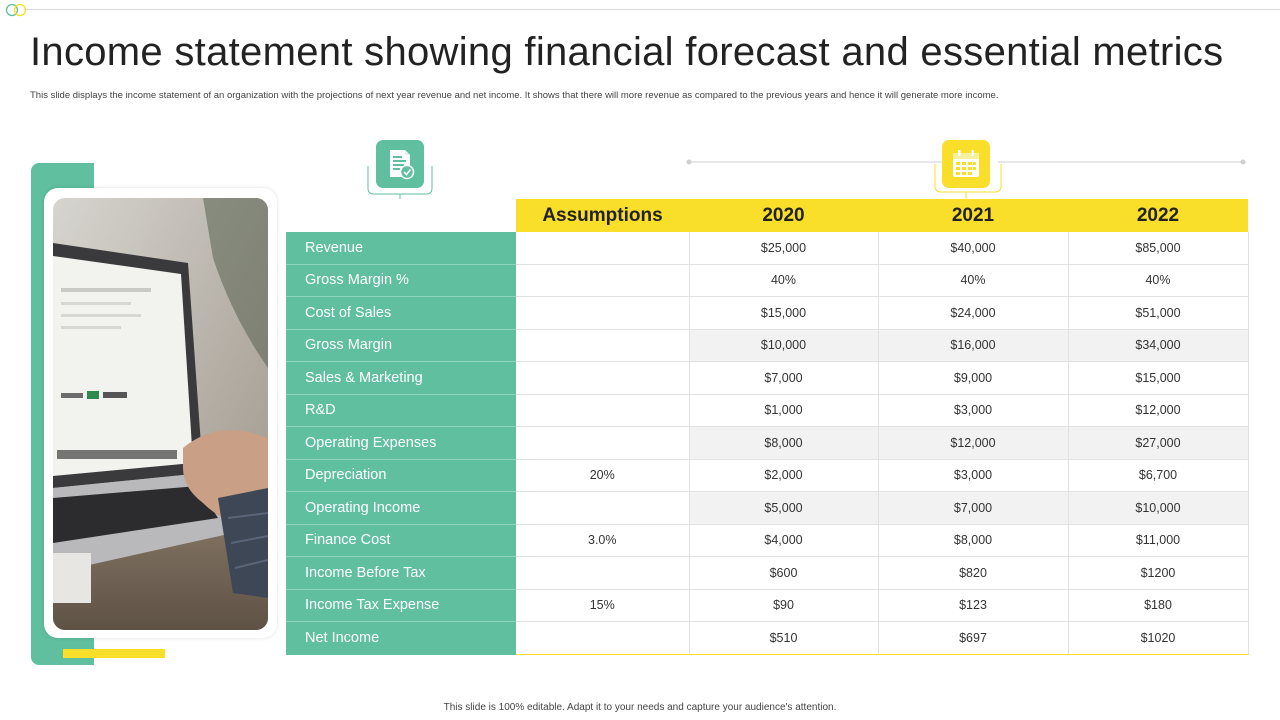 Image resolution: width=1280 pixels, height=720 pixels. Describe the element at coordinates (973, 215) in the screenshot. I see `header-2021: 2021` at that location.